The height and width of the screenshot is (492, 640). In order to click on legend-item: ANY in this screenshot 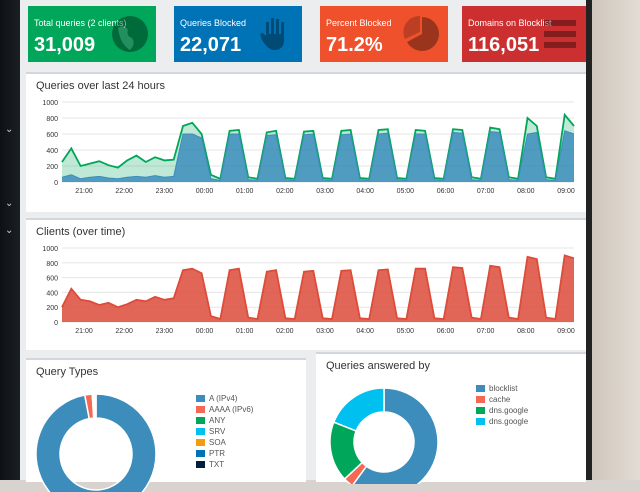, I will do `click(210, 420)`.